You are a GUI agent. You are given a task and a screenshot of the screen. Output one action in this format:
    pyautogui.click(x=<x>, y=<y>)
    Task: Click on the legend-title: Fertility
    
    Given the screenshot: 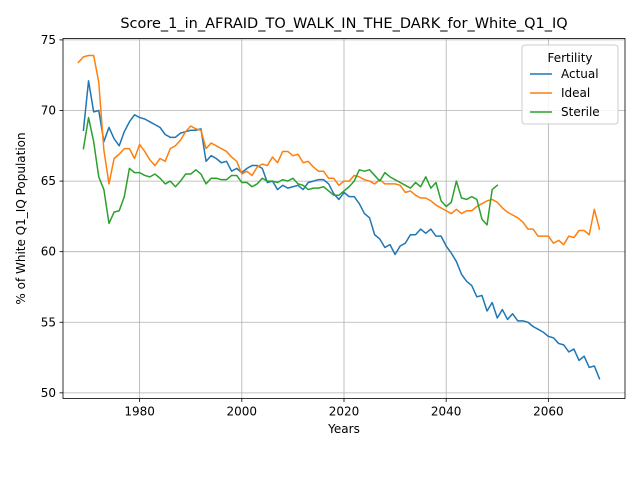 What is the action you would take?
    pyautogui.click(x=569, y=58)
    